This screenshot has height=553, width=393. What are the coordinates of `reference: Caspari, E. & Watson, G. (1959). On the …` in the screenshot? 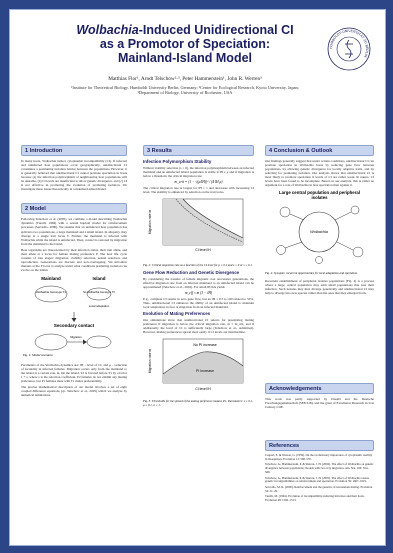 It's located at (319, 457).